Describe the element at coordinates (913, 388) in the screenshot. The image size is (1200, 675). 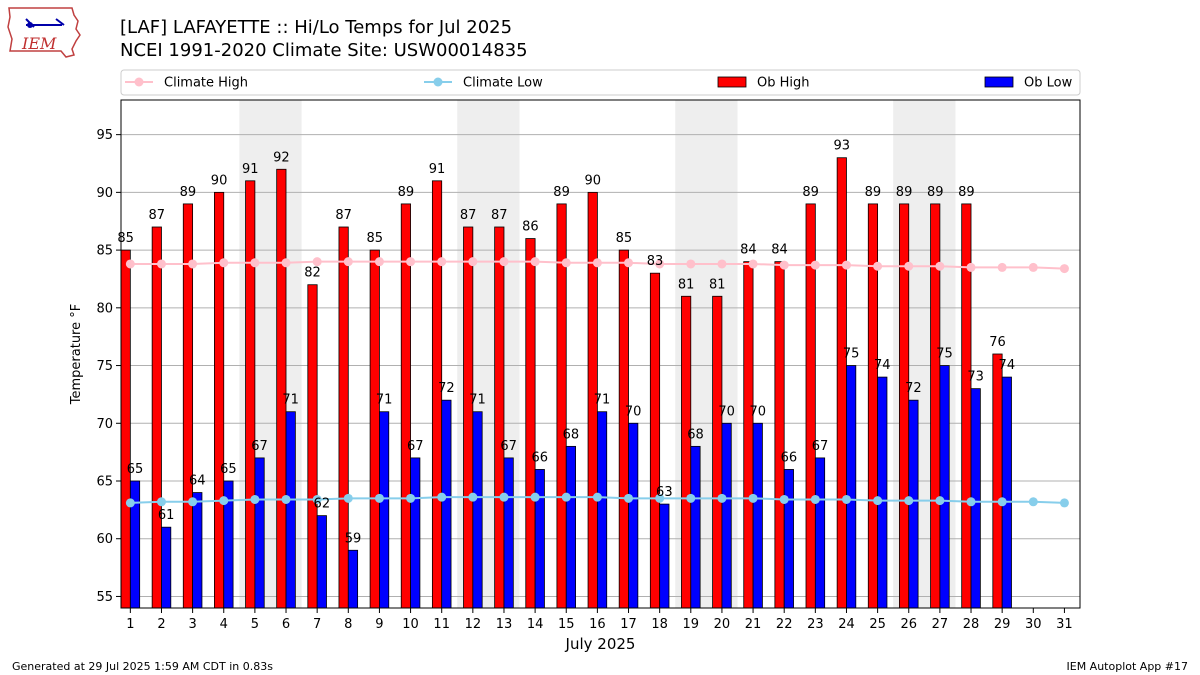
I see `ob-low-label: 72` at that location.